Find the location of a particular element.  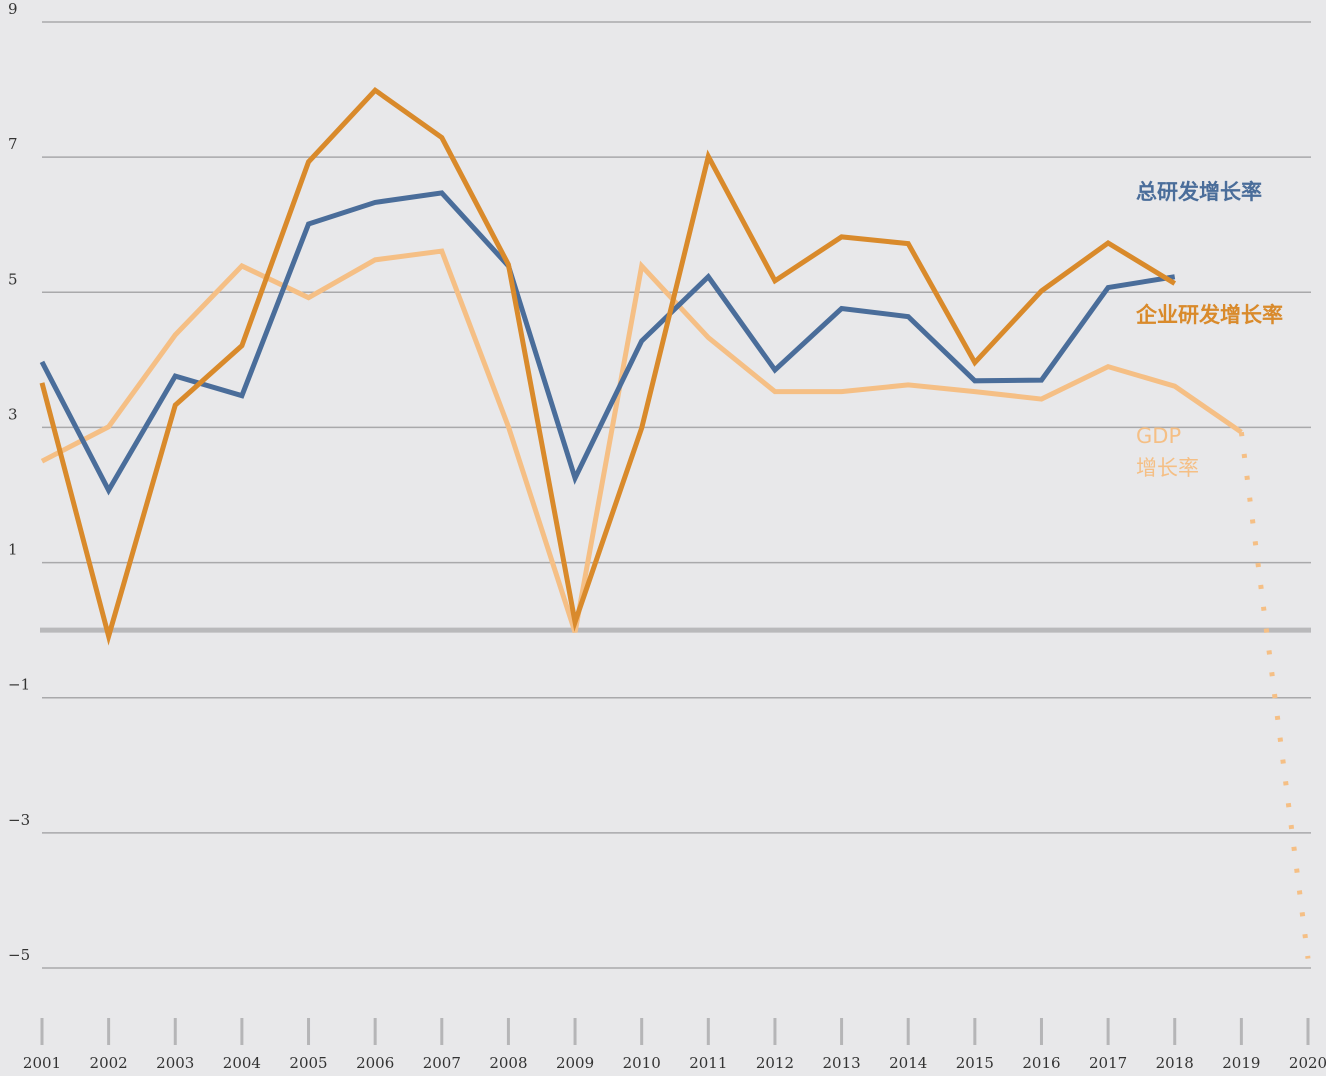

series-label: 企业研发增长率 is located at coordinates (1209, 315).